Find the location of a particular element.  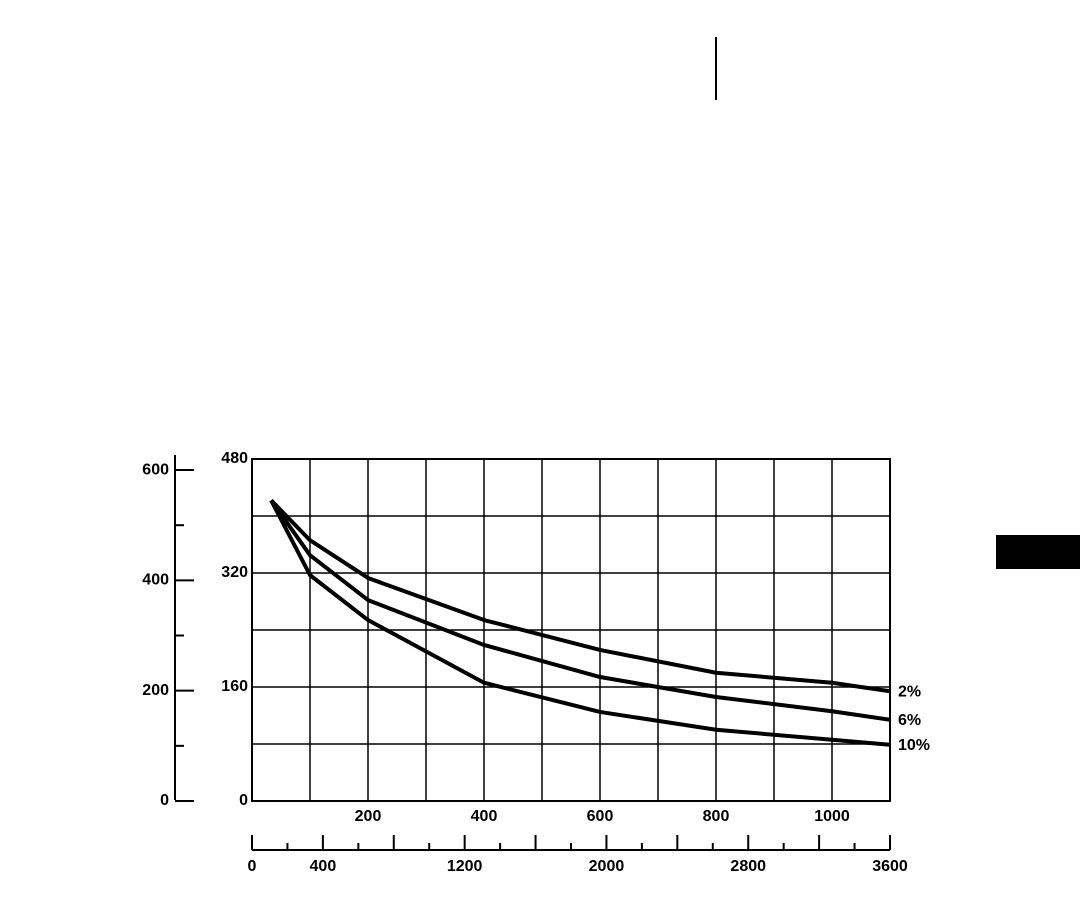

series-label: 6% is located at coordinates (909, 720).